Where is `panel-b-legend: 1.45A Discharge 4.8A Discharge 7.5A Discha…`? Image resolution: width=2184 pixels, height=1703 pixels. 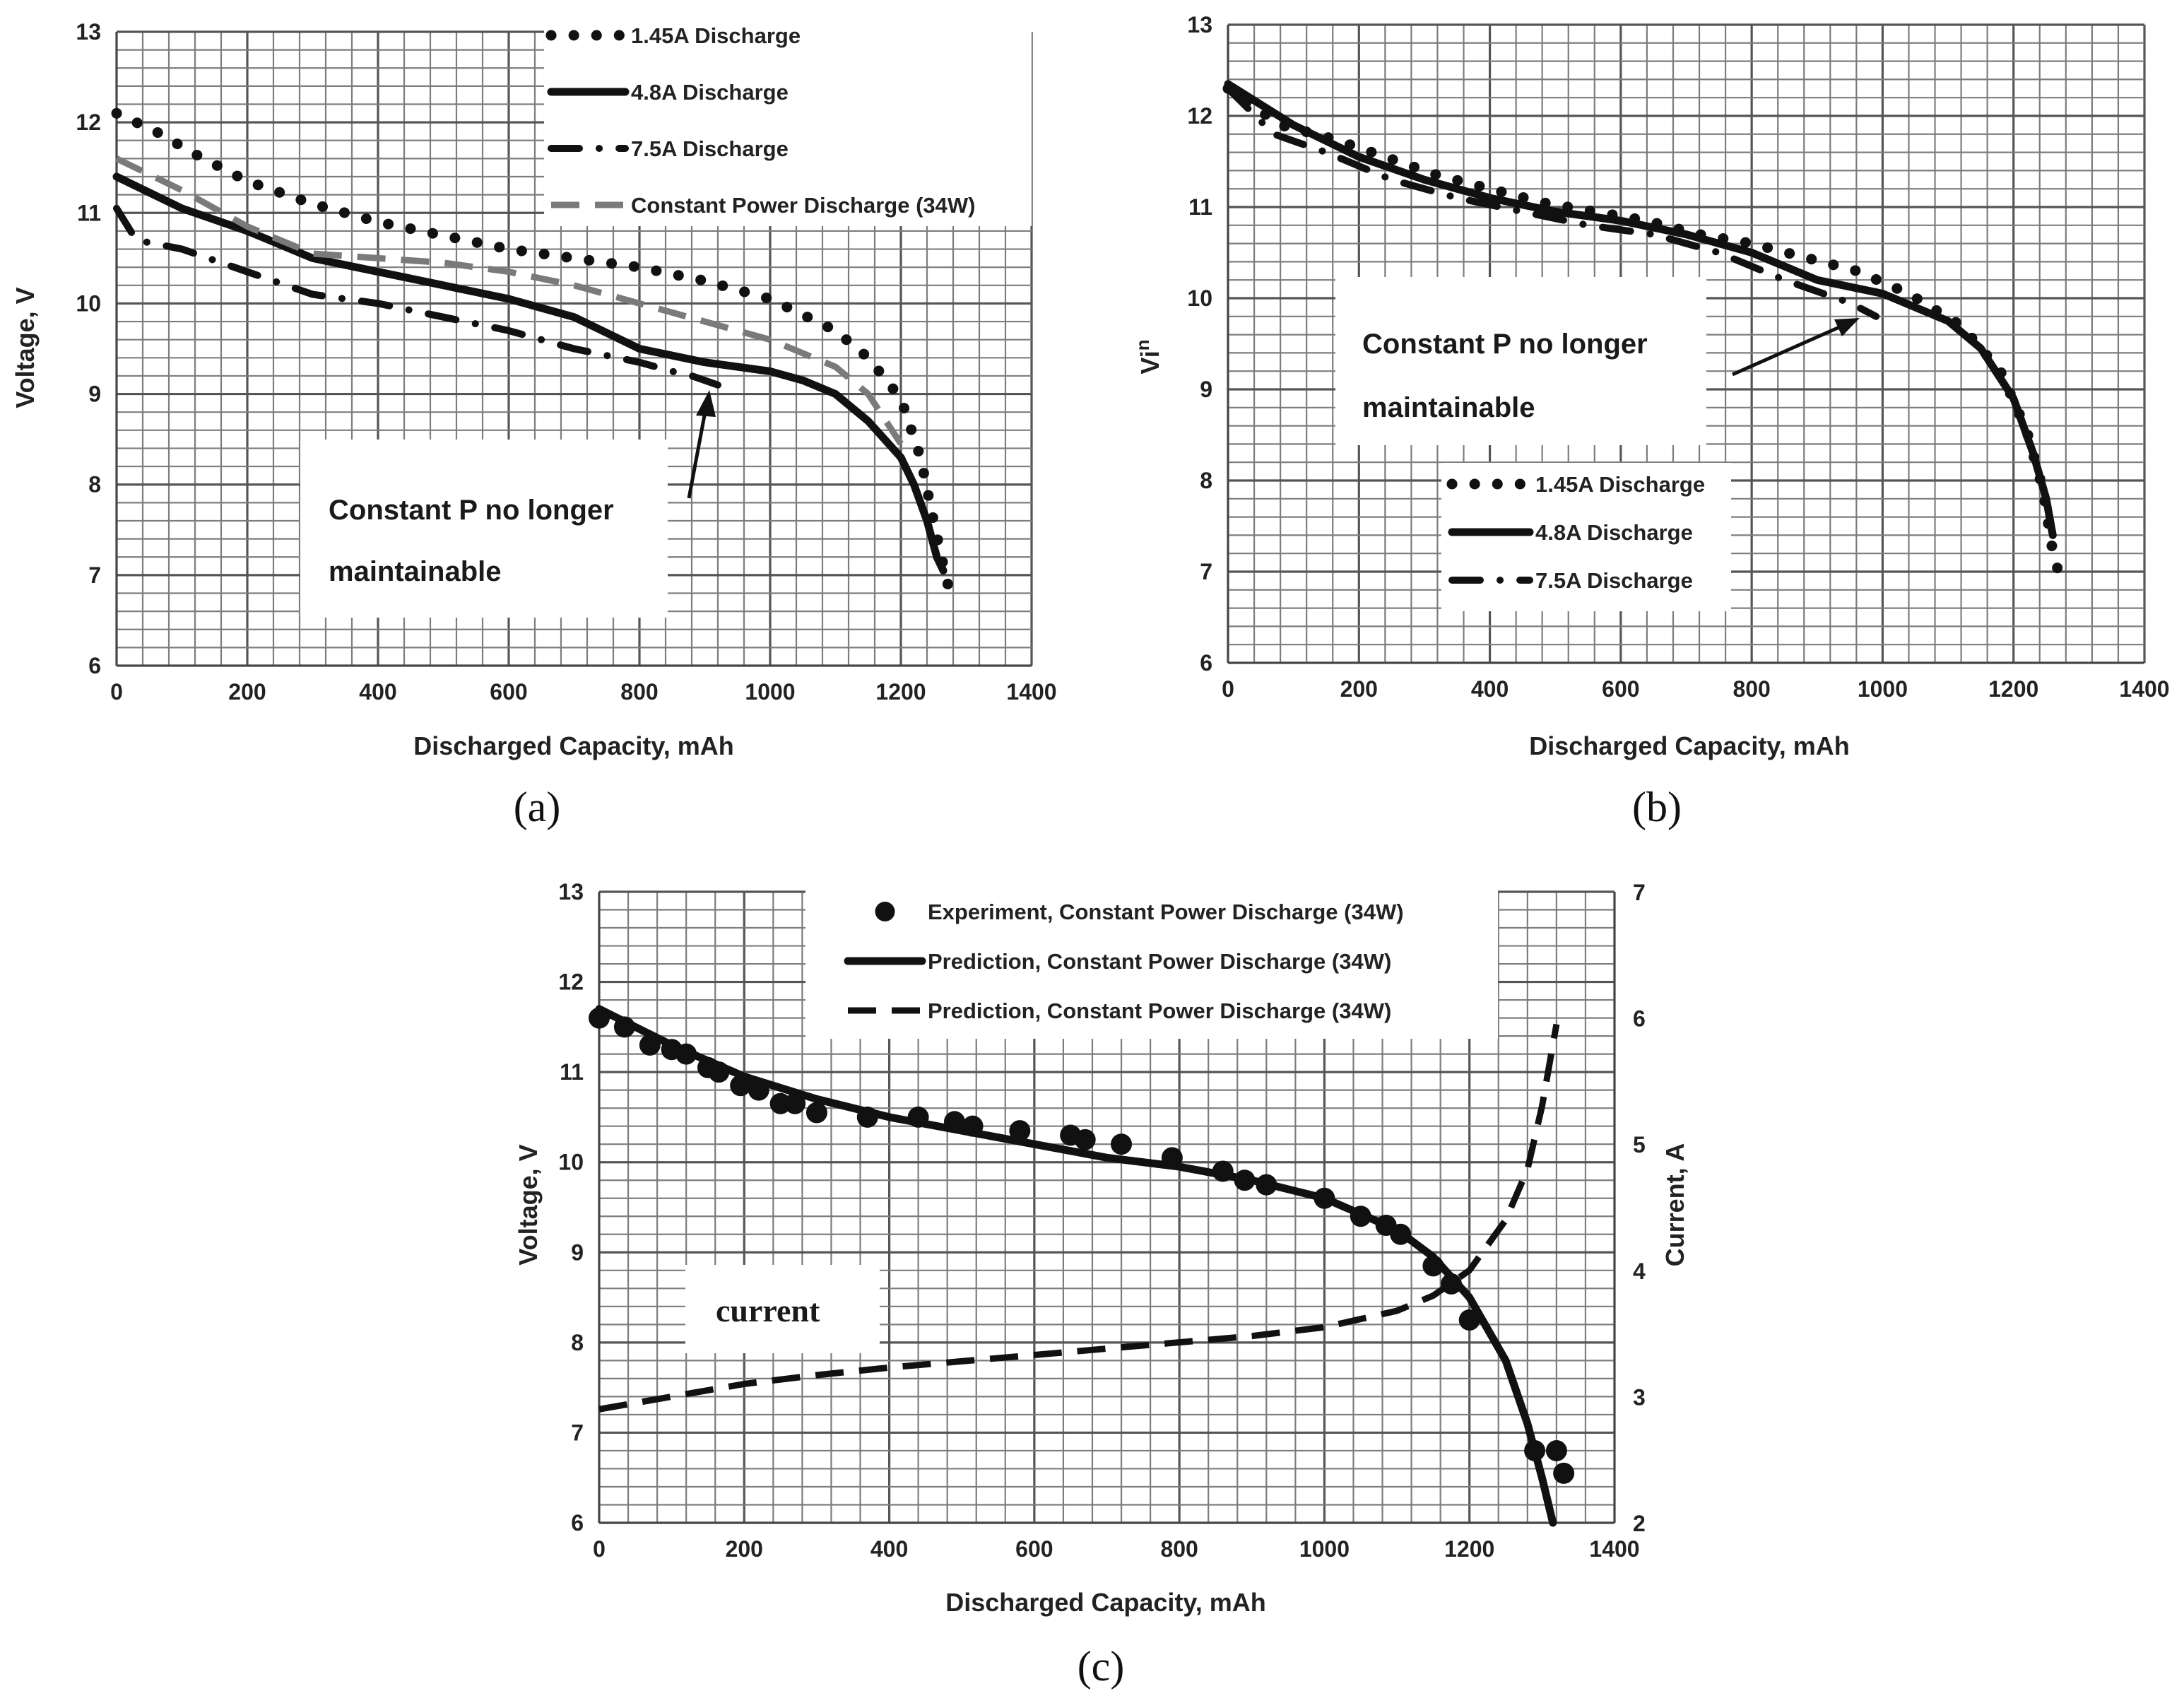 panel-b-legend: 1.45A Discharge 4.8A Discharge 7.5A Discha… is located at coordinates (1586, 537).